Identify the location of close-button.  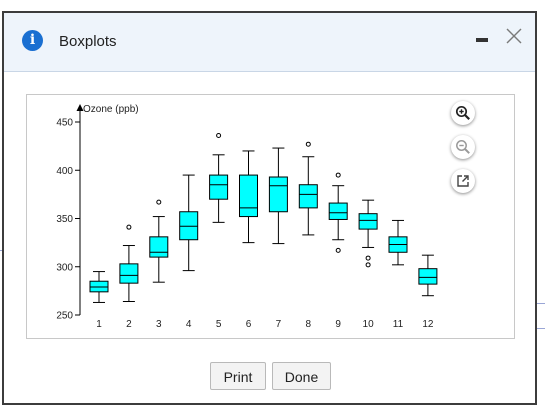
(514, 36).